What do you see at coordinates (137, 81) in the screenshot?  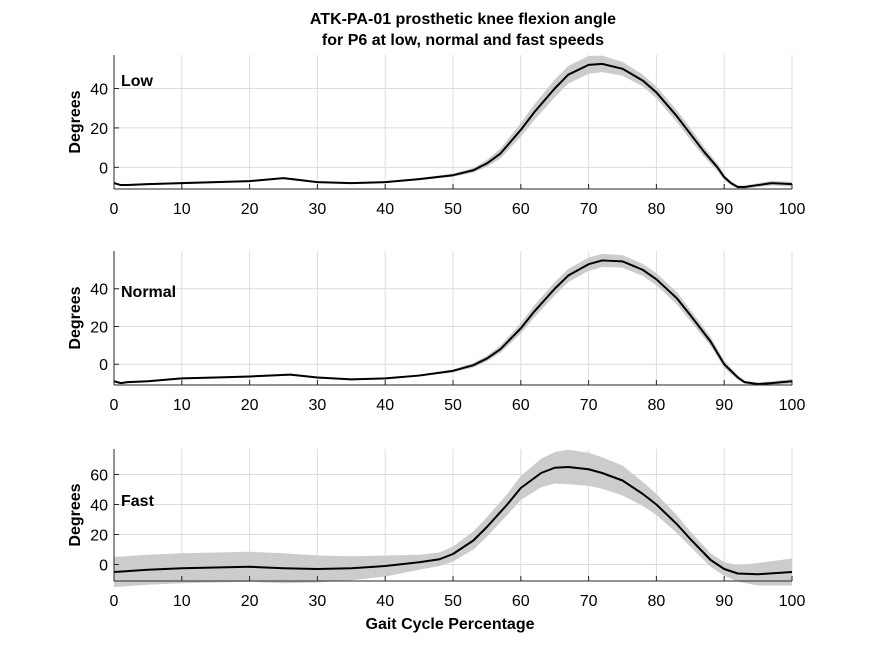 I see `panel-label-low: Low` at bounding box center [137, 81].